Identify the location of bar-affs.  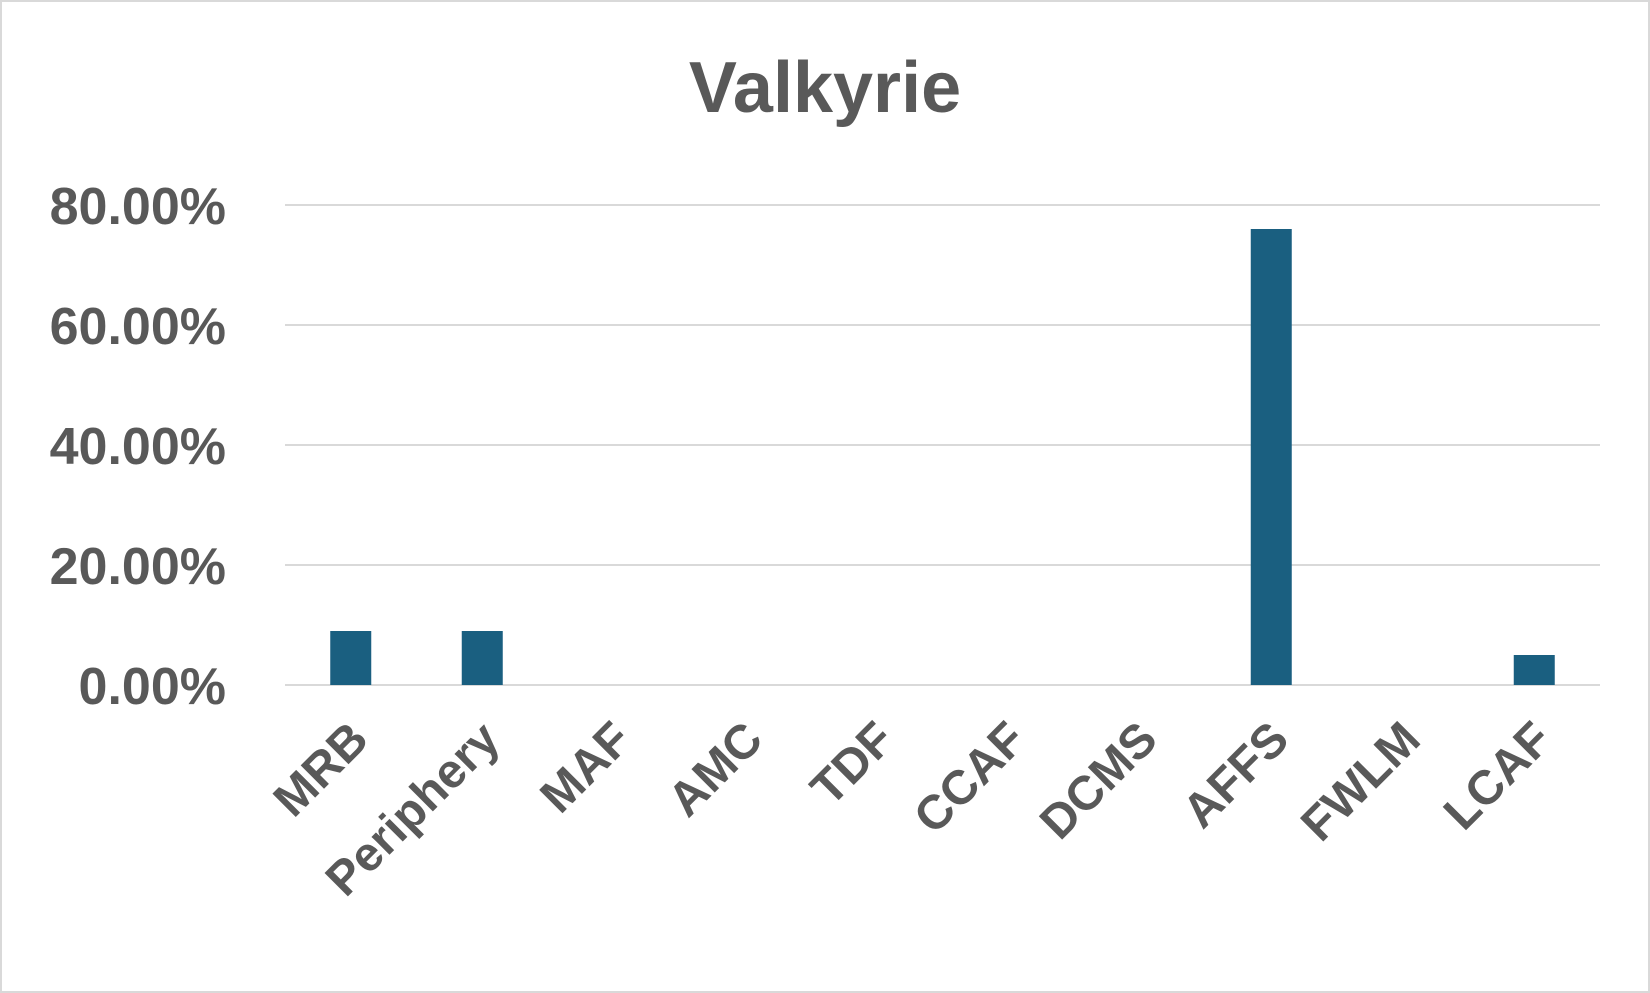
(1271, 457).